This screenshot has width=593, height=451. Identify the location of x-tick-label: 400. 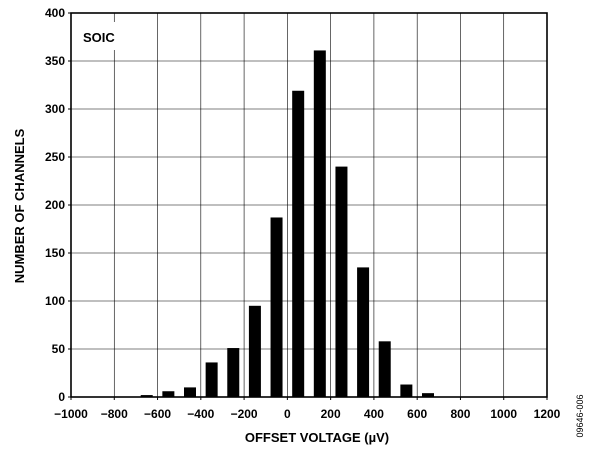
(374, 414).